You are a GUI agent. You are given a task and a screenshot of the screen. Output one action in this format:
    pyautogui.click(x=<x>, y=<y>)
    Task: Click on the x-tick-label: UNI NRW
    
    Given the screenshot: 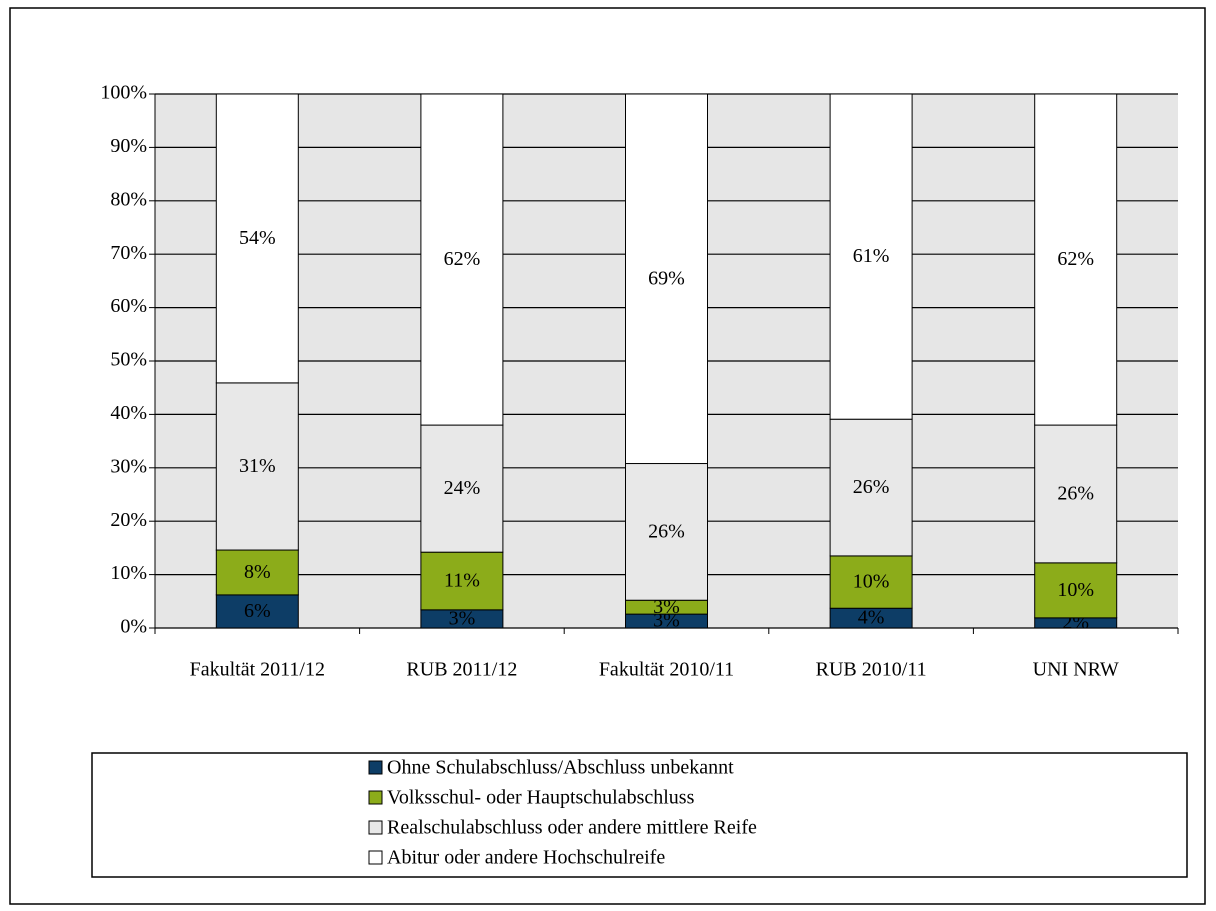 What is the action you would take?
    pyautogui.click(x=1076, y=670)
    